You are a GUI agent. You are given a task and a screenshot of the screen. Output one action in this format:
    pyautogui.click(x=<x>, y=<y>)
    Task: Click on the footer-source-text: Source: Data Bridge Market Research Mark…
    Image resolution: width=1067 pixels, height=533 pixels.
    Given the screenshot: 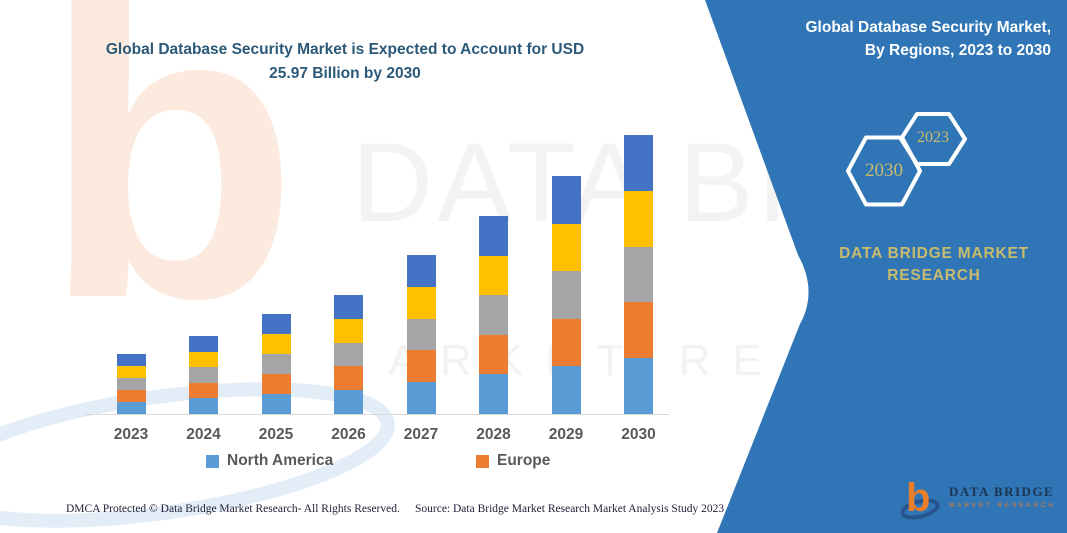 What is the action you would take?
    pyautogui.click(x=570, y=509)
    